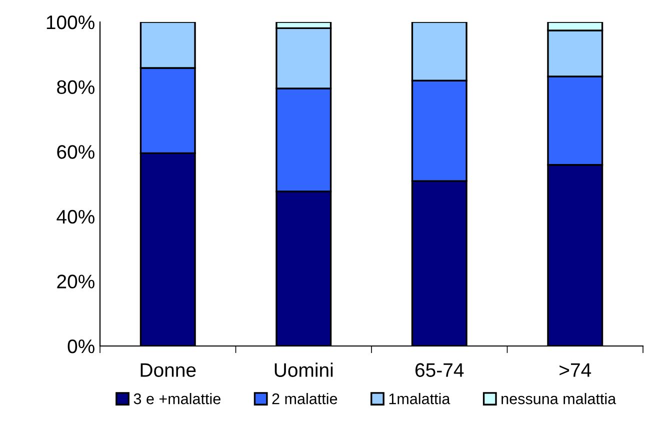 The height and width of the screenshot is (421, 654). Describe the element at coordinates (75, 281) in the screenshot. I see `y-tick-label: 20%` at that location.